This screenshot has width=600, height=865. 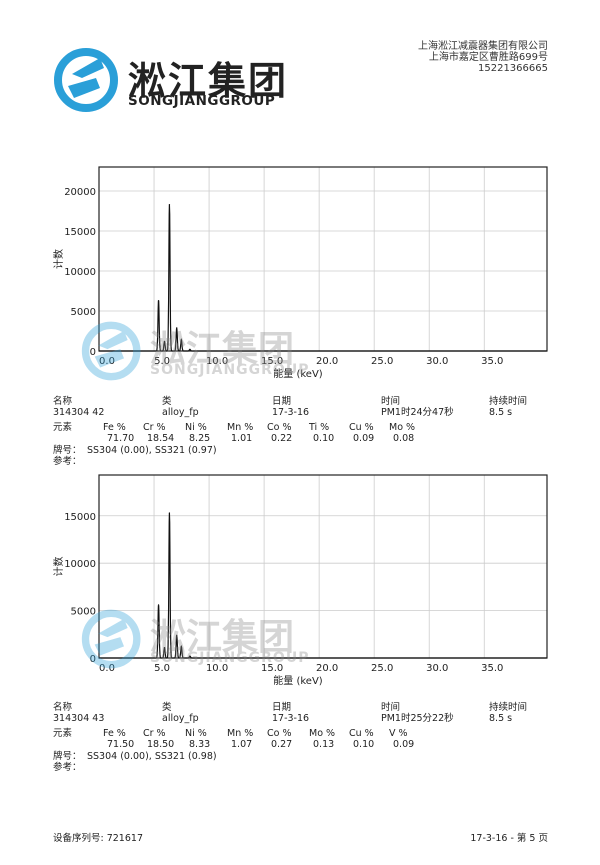 What do you see at coordinates (488, 57) in the screenshot?
I see `company-address: 上海市嘉定区曹胜路699号` at bounding box center [488, 57].